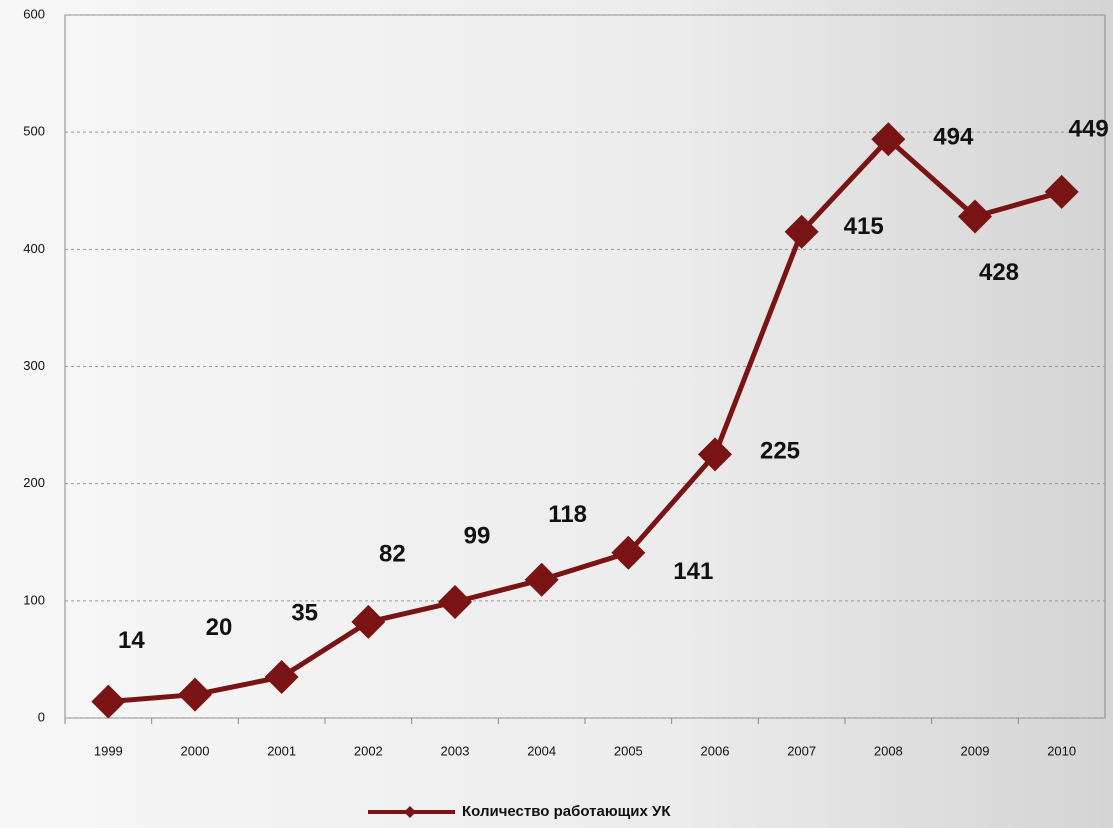  What do you see at coordinates (975, 750) in the screenshot?
I see `x-tick-label: 2009` at bounding box center [975, 750].